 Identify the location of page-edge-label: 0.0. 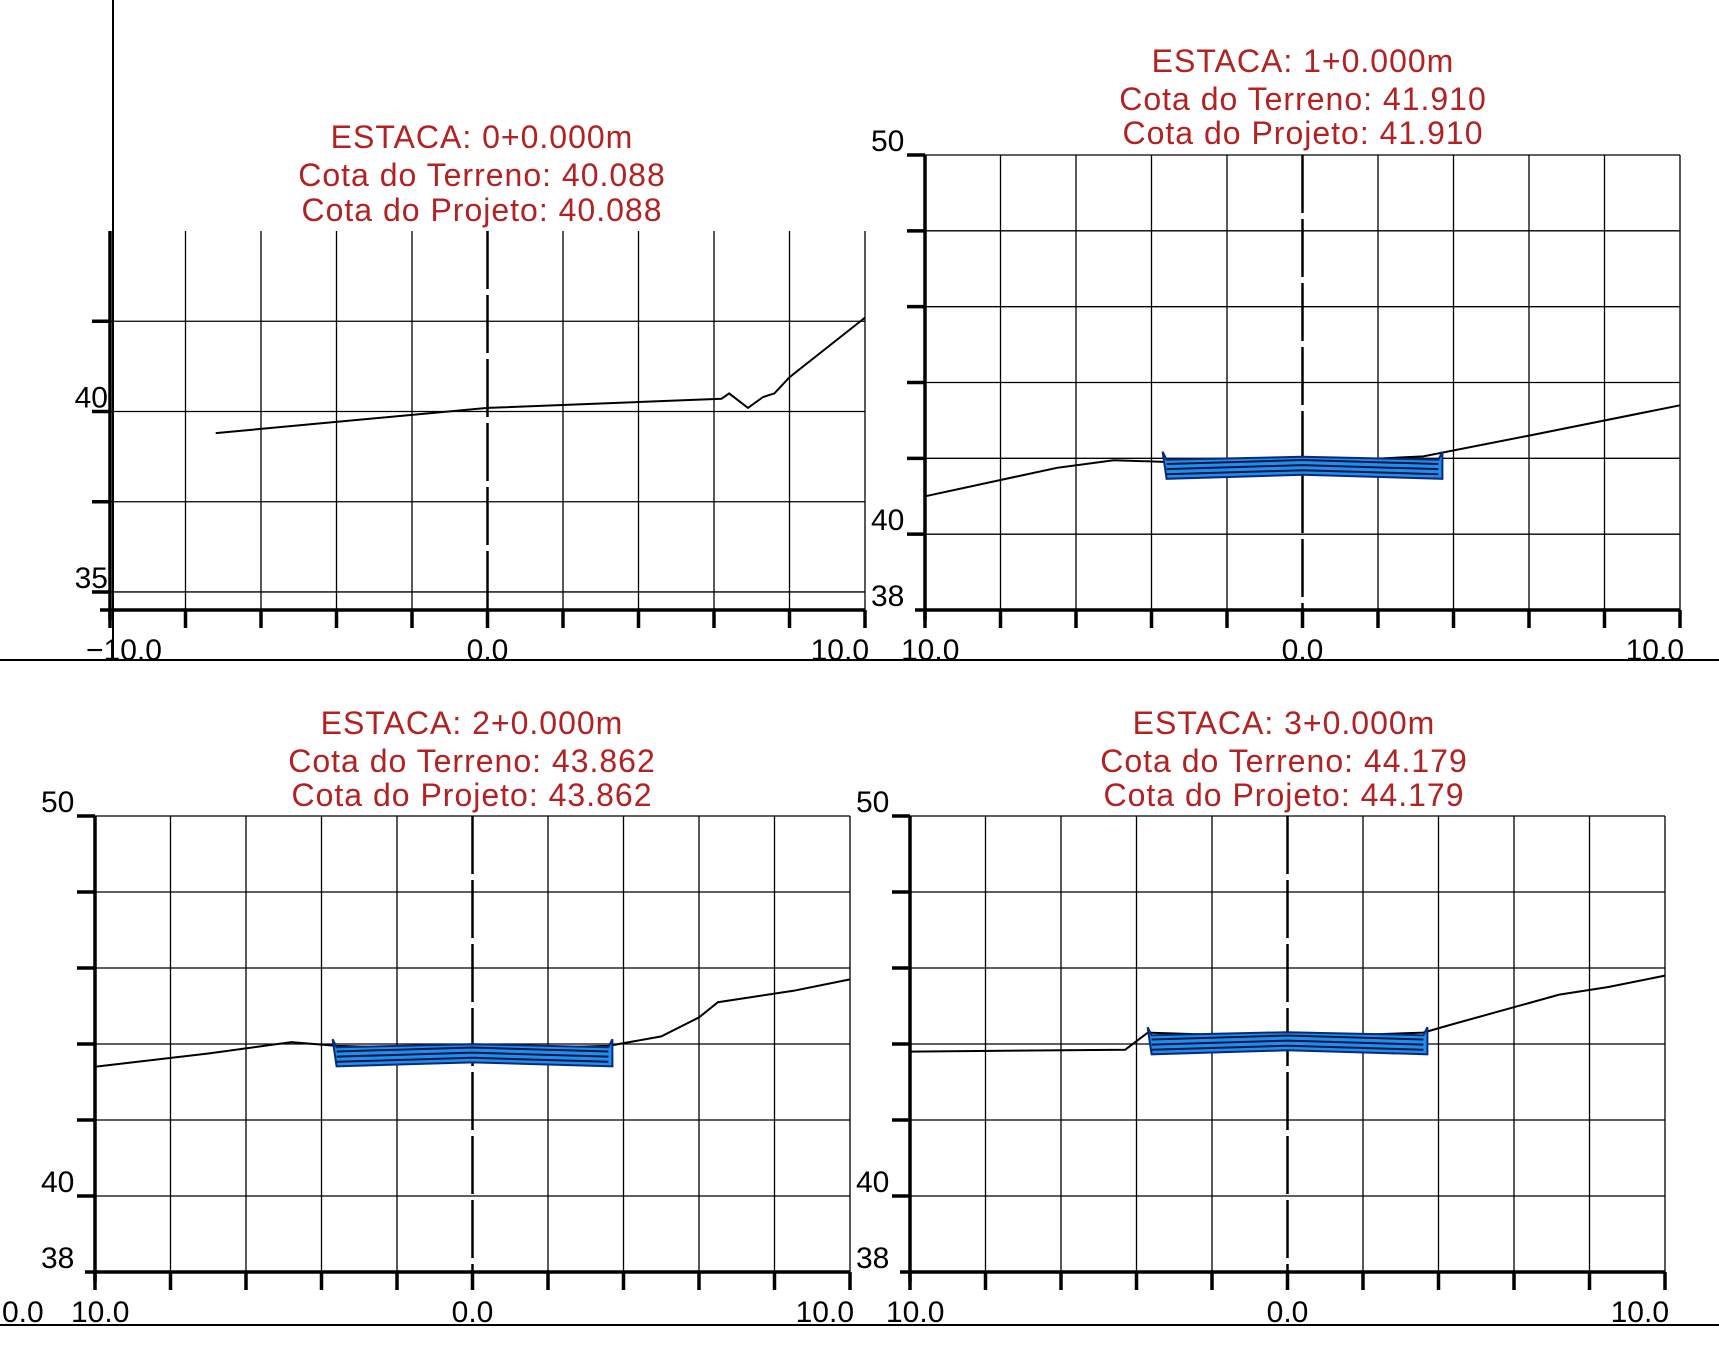
(23, 1312).